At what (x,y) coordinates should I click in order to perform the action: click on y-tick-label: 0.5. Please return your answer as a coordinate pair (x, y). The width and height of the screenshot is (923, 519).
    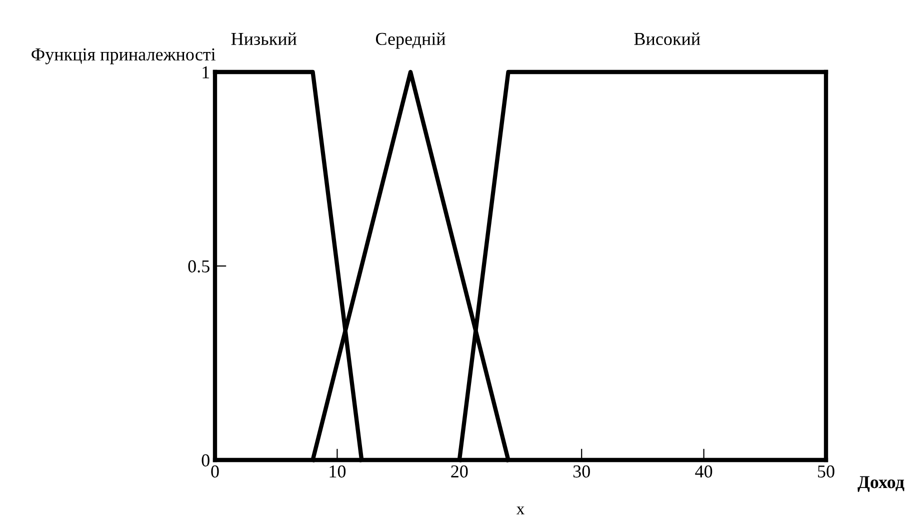
    Looking at the image, I should click on (199, 266).